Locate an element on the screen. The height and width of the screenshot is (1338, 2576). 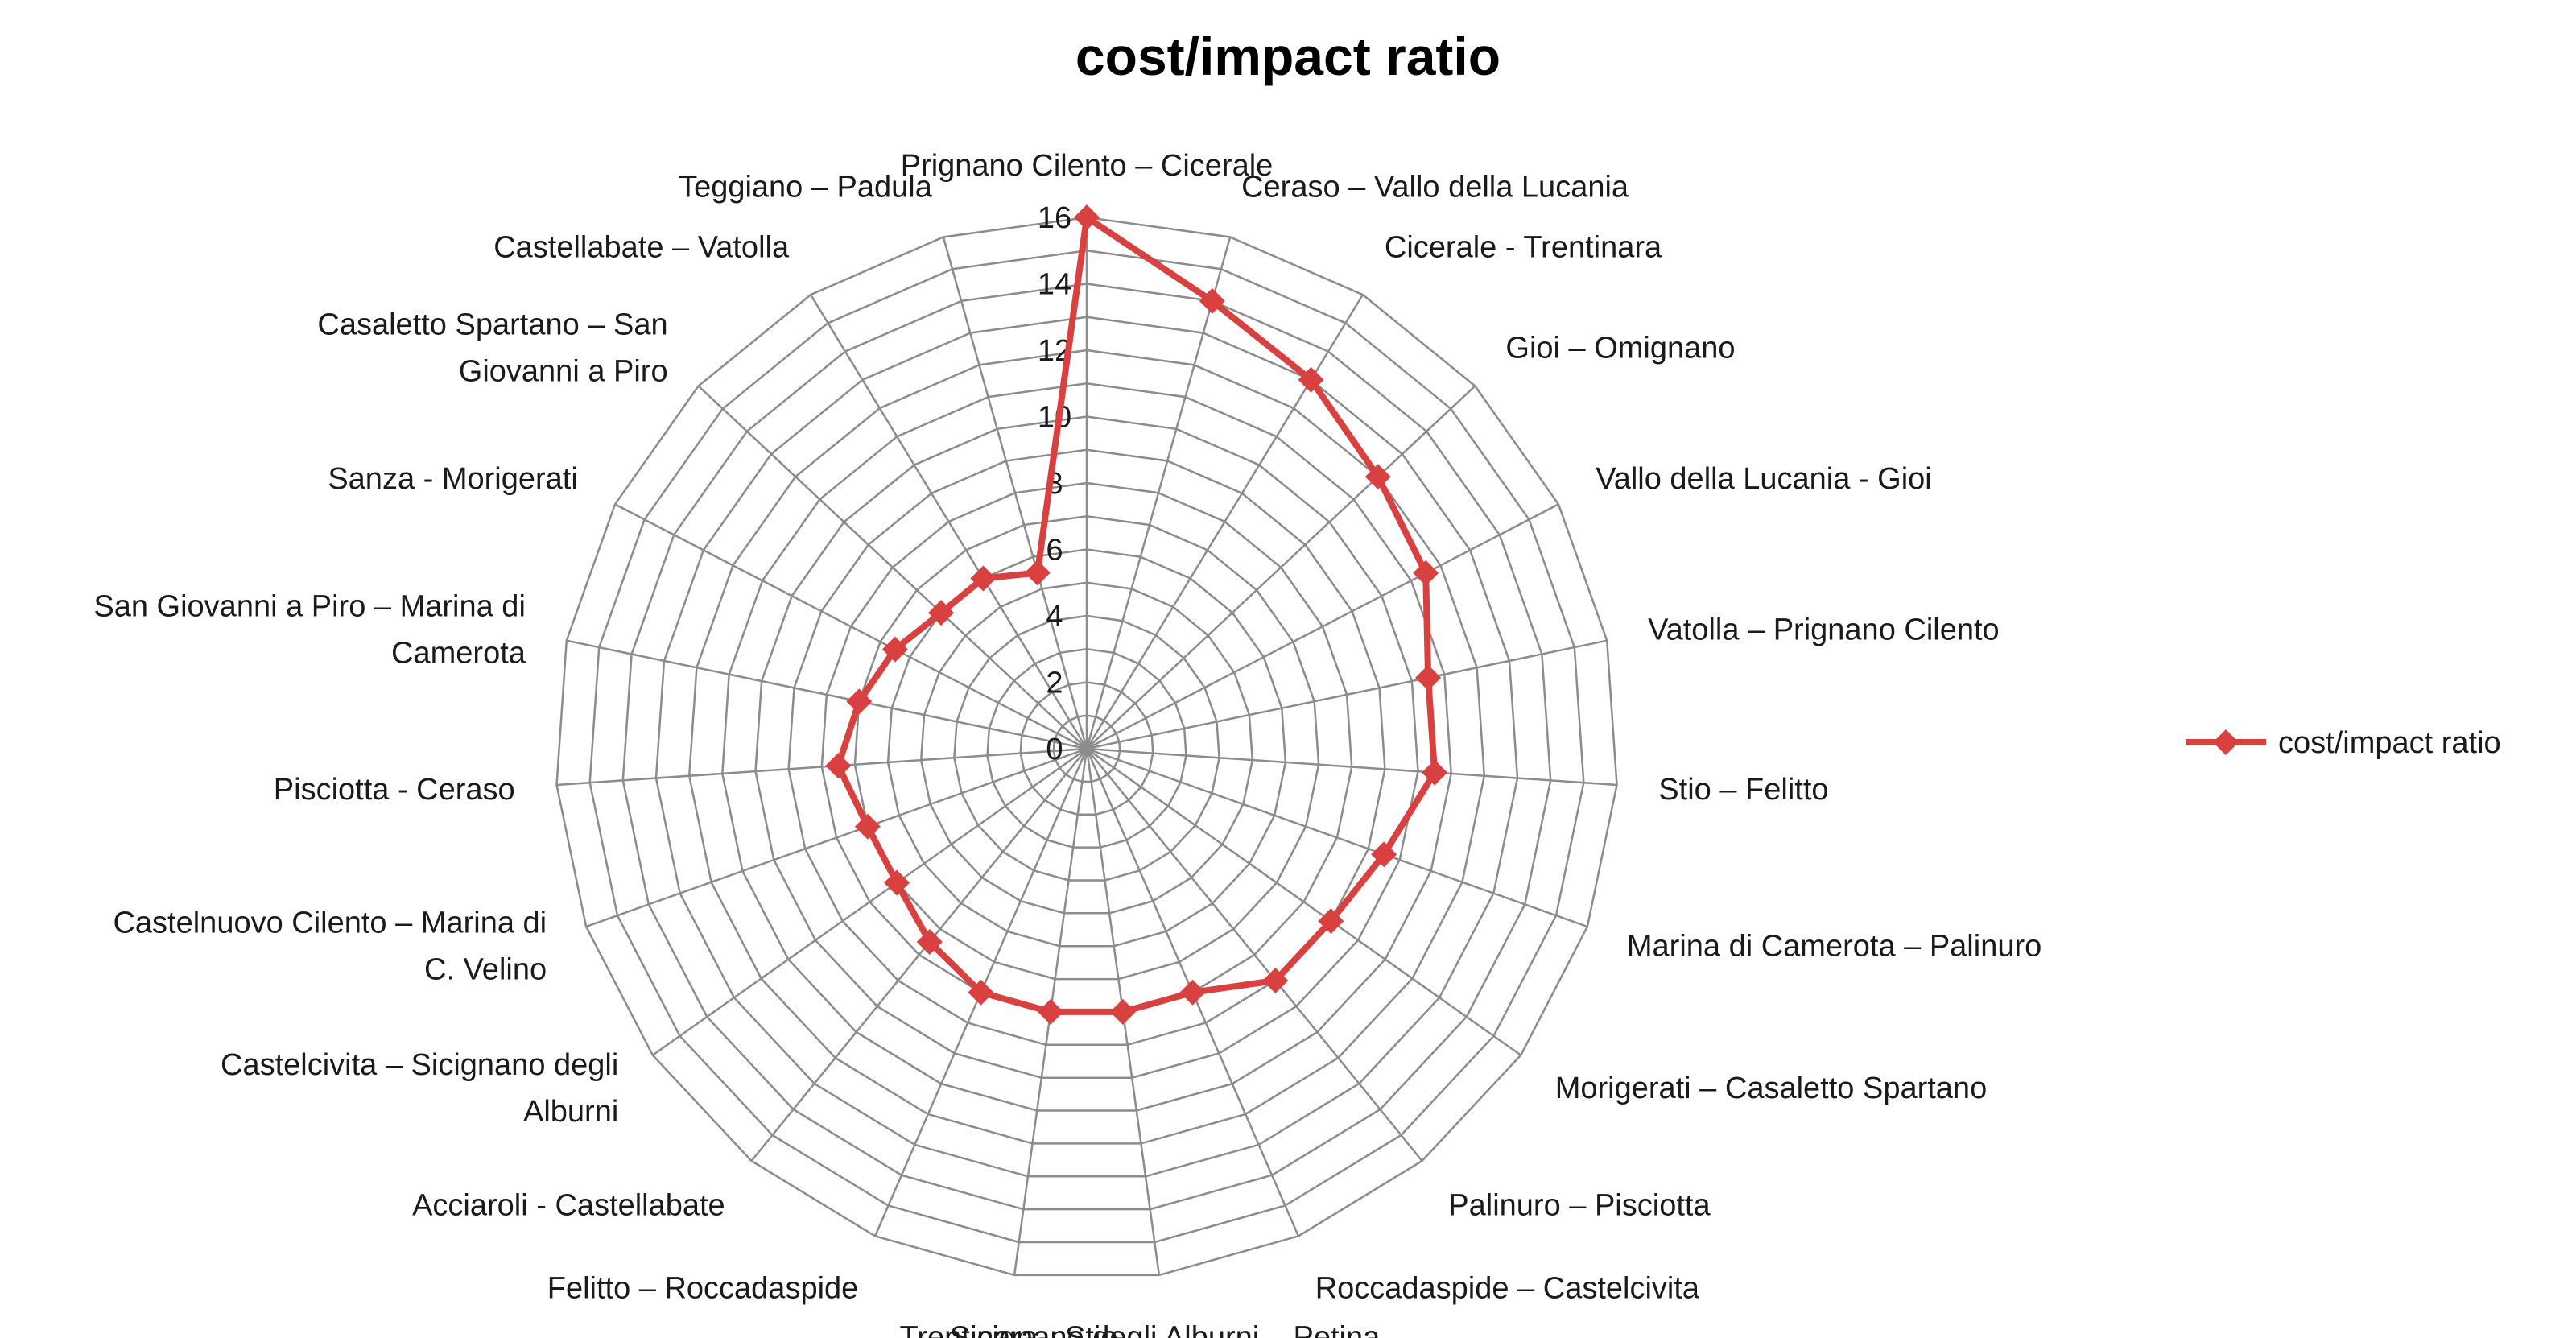
r-tick-label: 0 is located at coordinates (1054, 749).